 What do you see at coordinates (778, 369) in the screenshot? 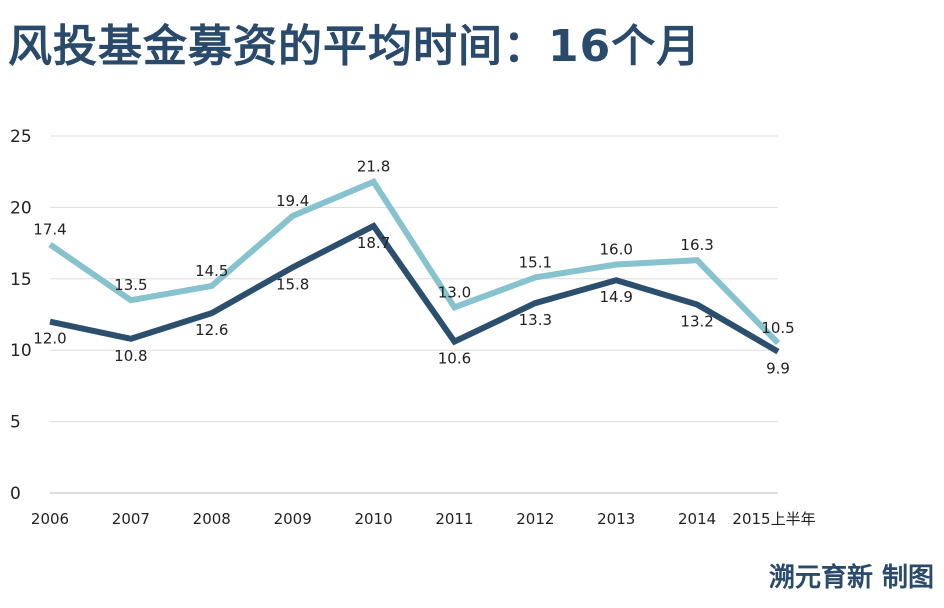
I see `data-label: 9.9` at bounding box center [778, 369].